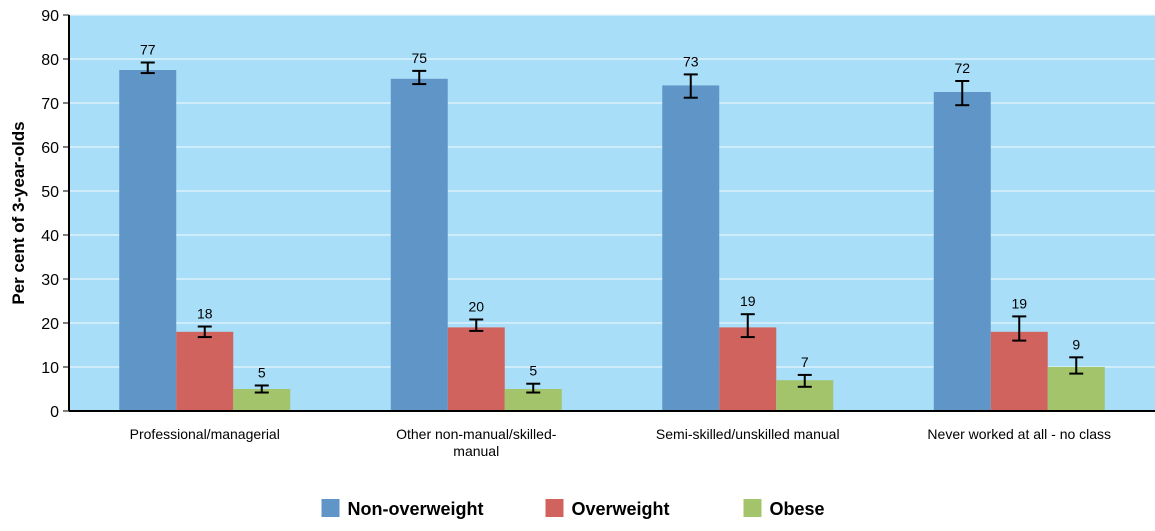  Describe the element at coordinates (805, 362) in the screenshot. I see `data-label: 7` at that location.